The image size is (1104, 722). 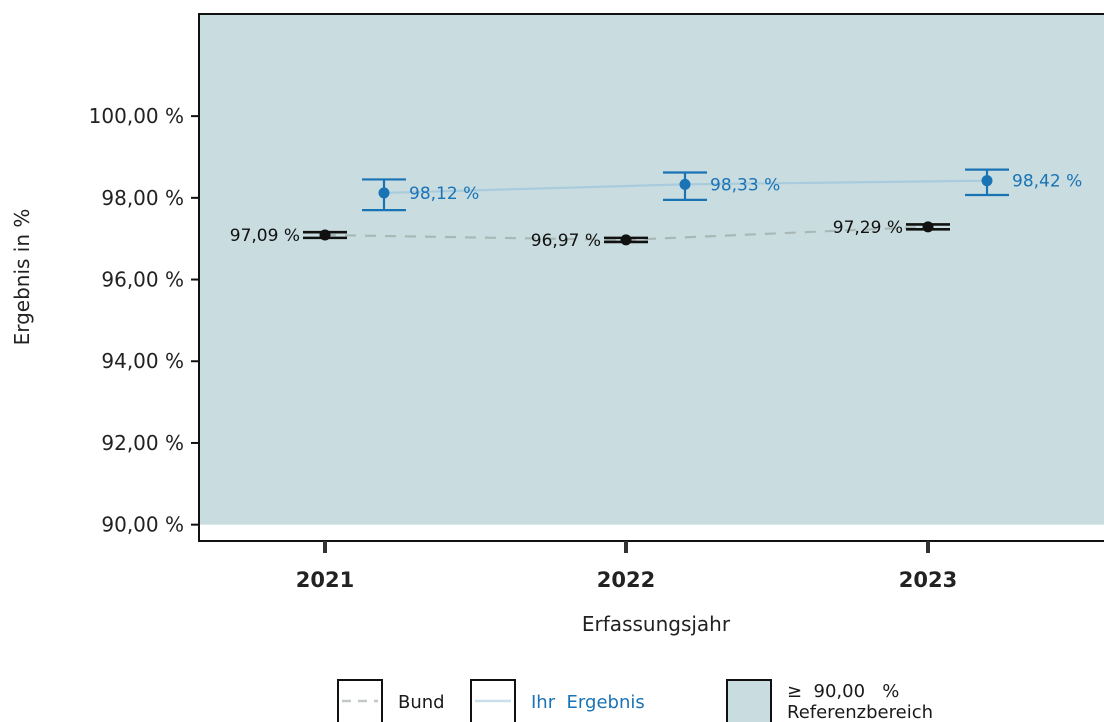 What do you see at coordinates (843, 691) in the screenshot?
I see `legend-label-reference-value: ≥ 90,00 %` at bounding box center [843, 691].